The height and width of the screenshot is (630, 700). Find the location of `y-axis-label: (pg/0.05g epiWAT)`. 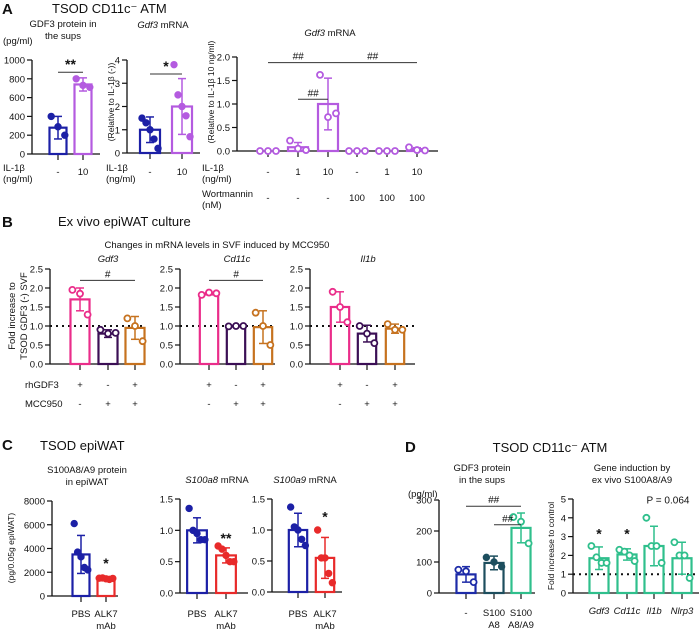

y-axis-label: (pg/0.05g epiWAT) is located at coordinates (11, 548).